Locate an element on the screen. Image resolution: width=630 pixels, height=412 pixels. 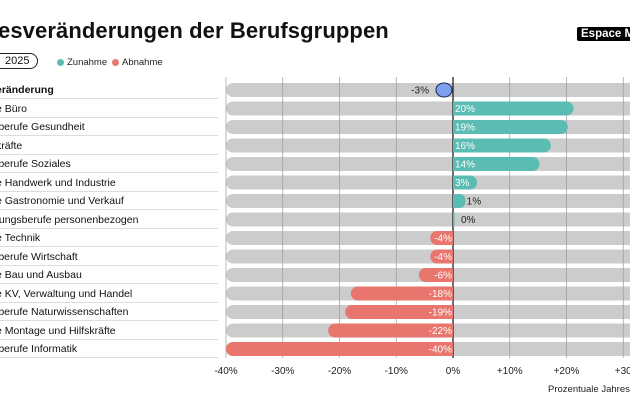
value-label: 19% is located at coordinates (465, 128).